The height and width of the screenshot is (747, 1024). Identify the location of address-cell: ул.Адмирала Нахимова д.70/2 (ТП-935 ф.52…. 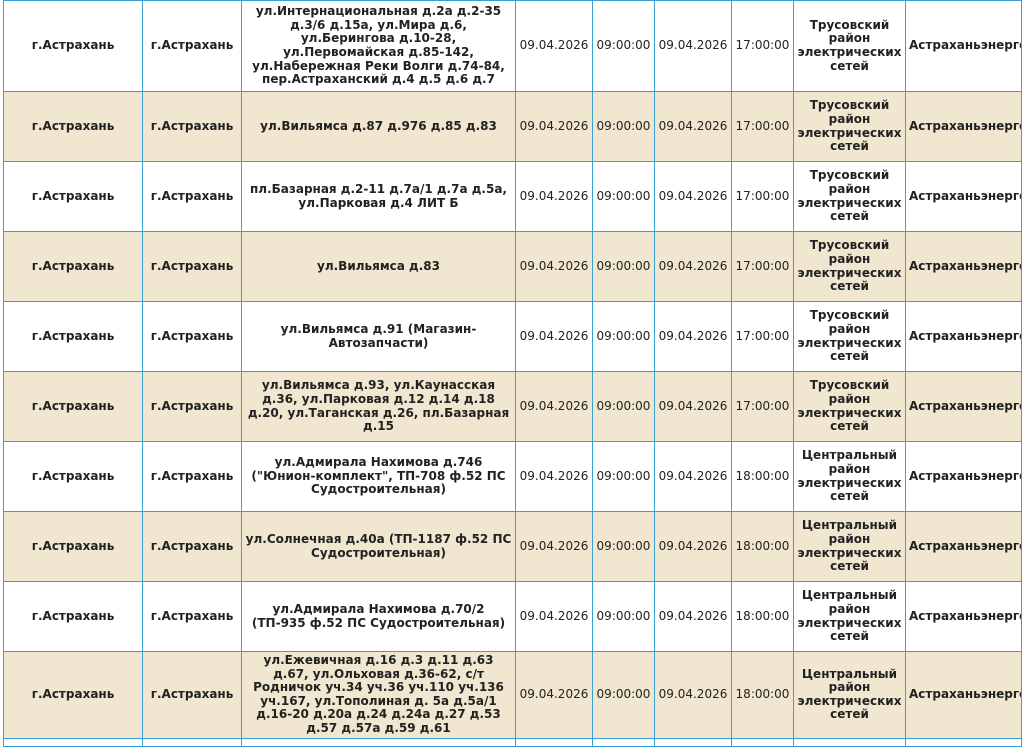
(378, 616).